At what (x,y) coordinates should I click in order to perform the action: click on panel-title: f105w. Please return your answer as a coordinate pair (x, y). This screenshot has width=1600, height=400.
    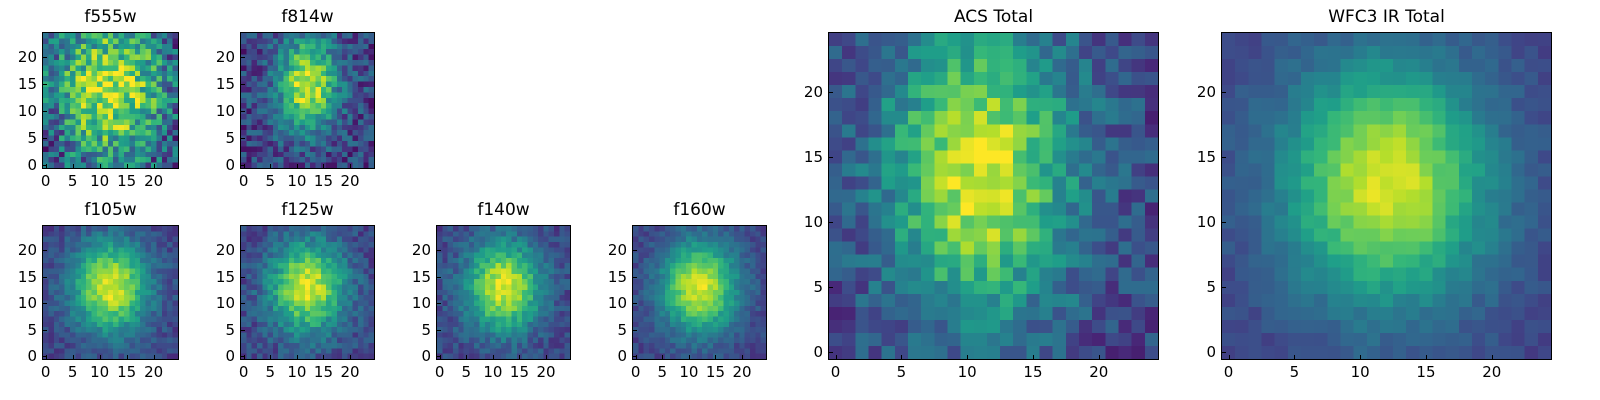
    Looking at the image, I should click on (110, 210).